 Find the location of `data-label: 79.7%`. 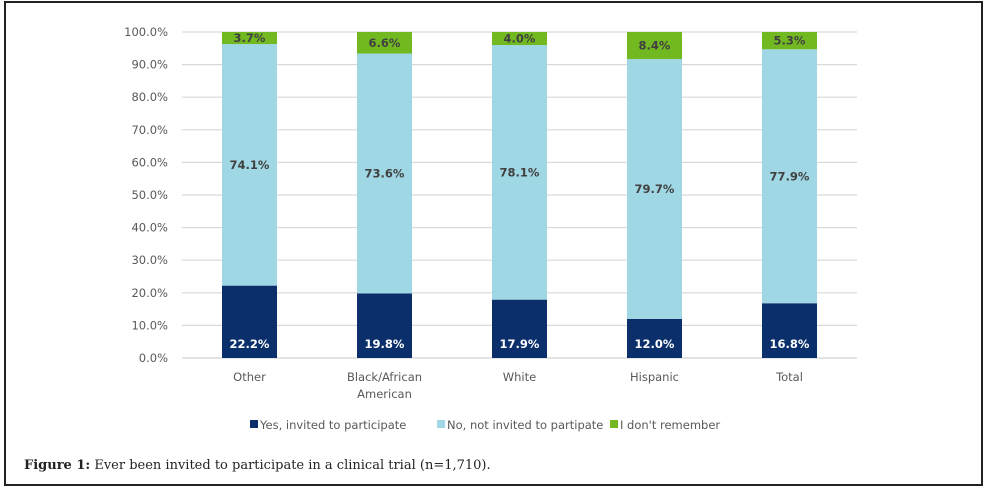

data-label: 79.7% is located at coordinates (655, 189).